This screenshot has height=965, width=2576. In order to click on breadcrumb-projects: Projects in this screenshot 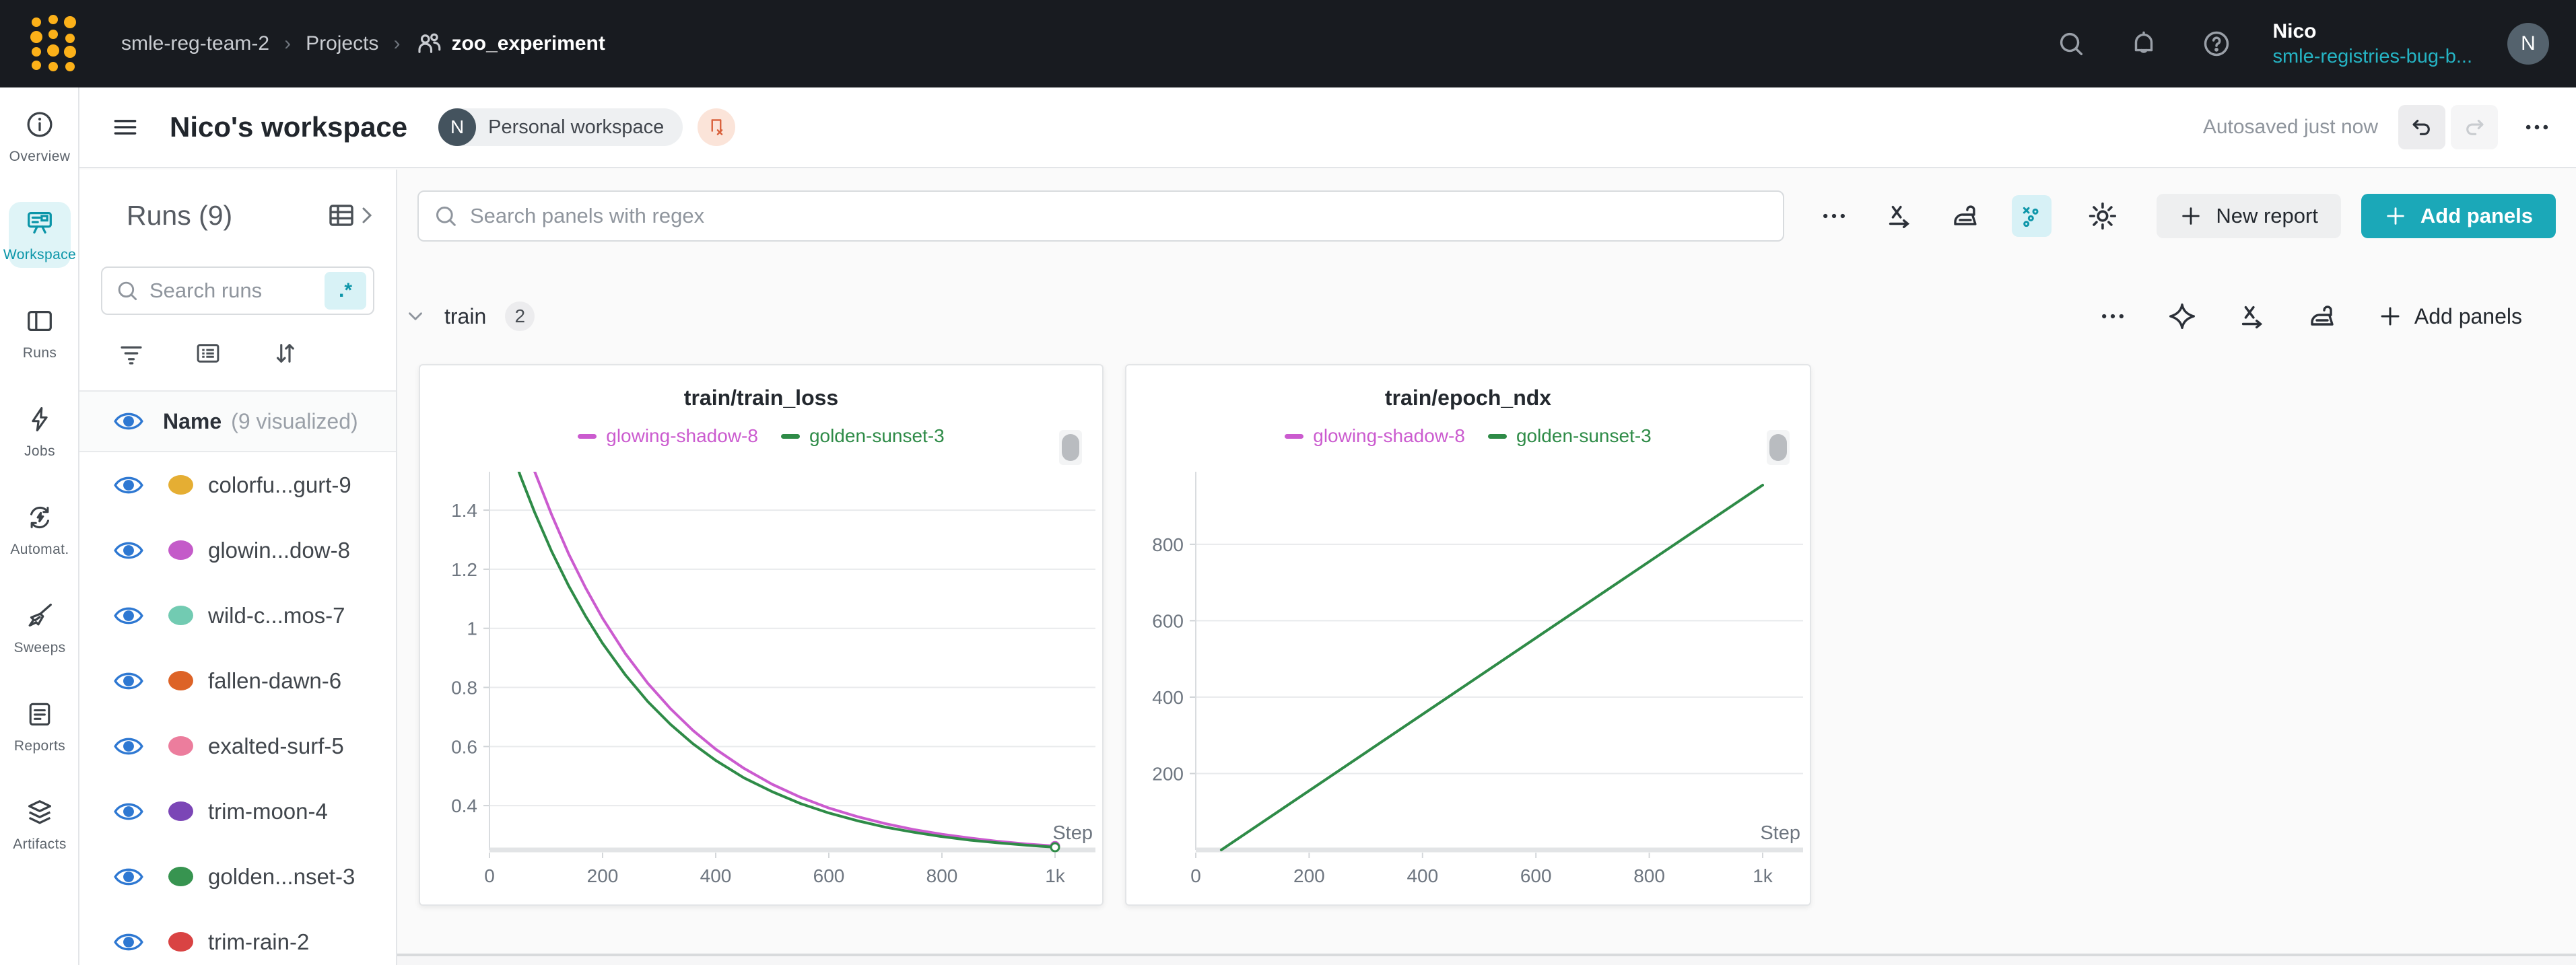, I will do `click(342, 43)`.